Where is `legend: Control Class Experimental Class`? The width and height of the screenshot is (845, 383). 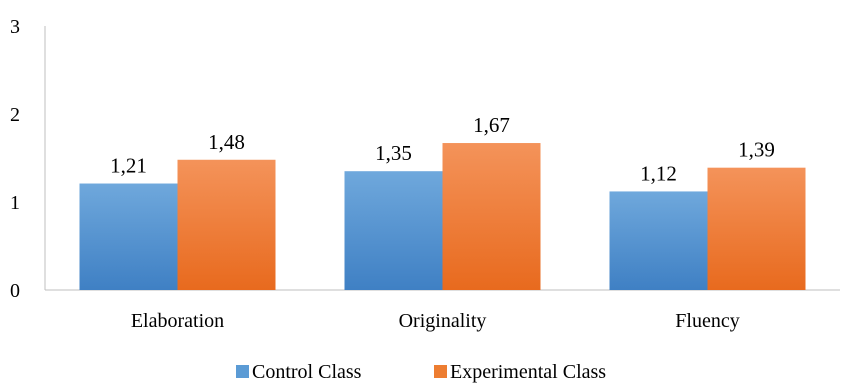 legend: Control Class Experimental Class is located at coordinates (421, 372).